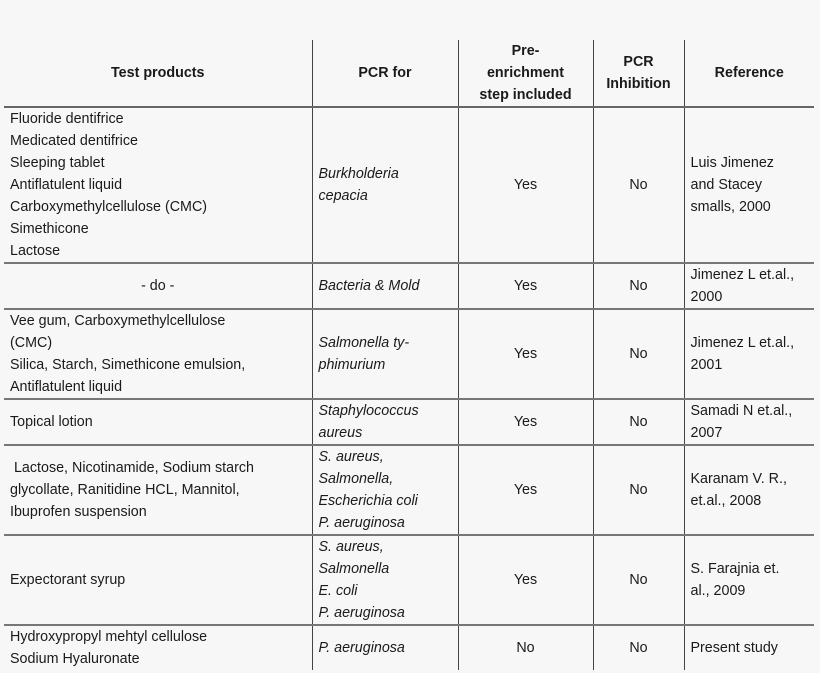 The height and width of the screenshot is (673, 820). What do you see at coordinates (35, 251) in the screenshot?
I see `cell-test-products-text: Lactose` at bounding box center [35, 251].